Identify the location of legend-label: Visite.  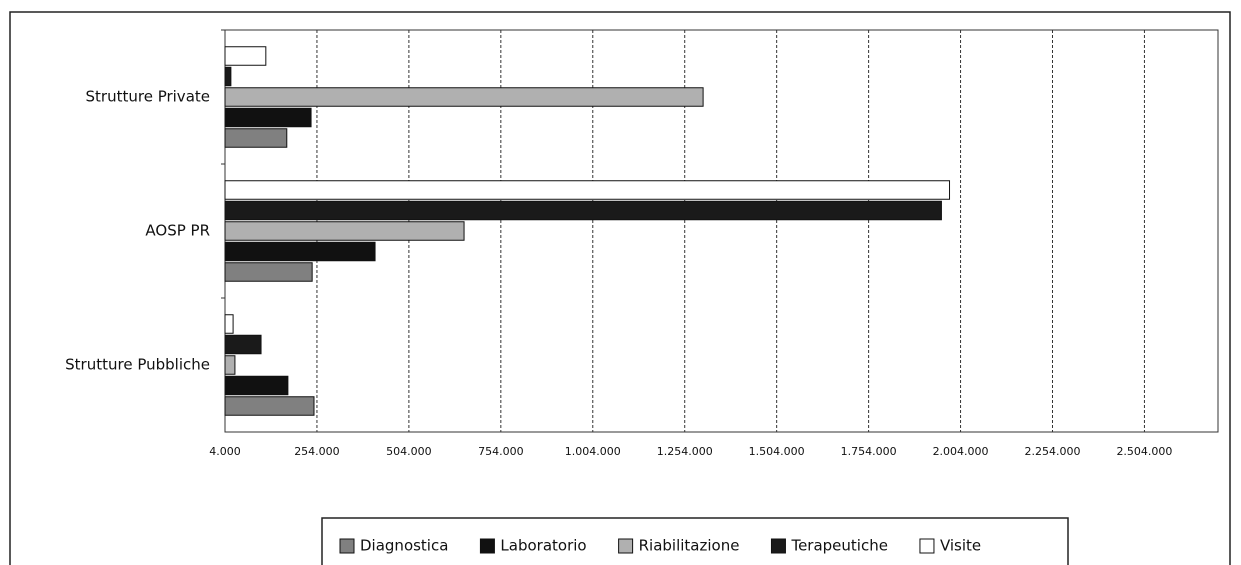
(960, 546).